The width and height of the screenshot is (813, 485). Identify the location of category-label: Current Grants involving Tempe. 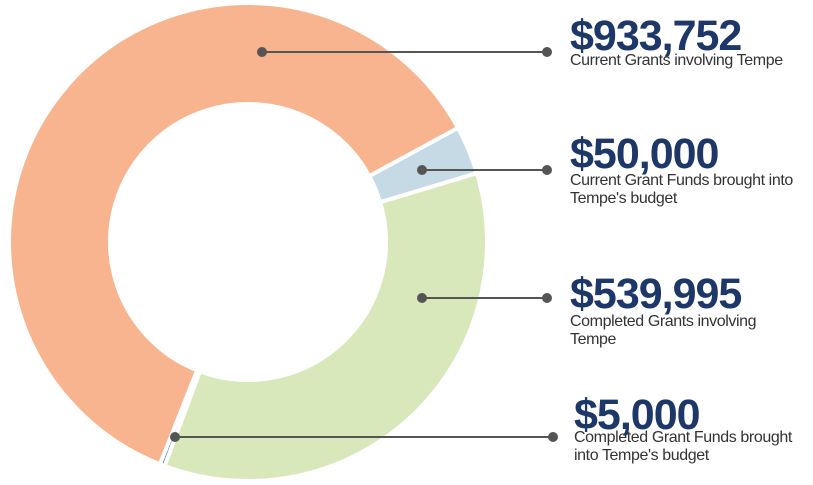
(676, 60).